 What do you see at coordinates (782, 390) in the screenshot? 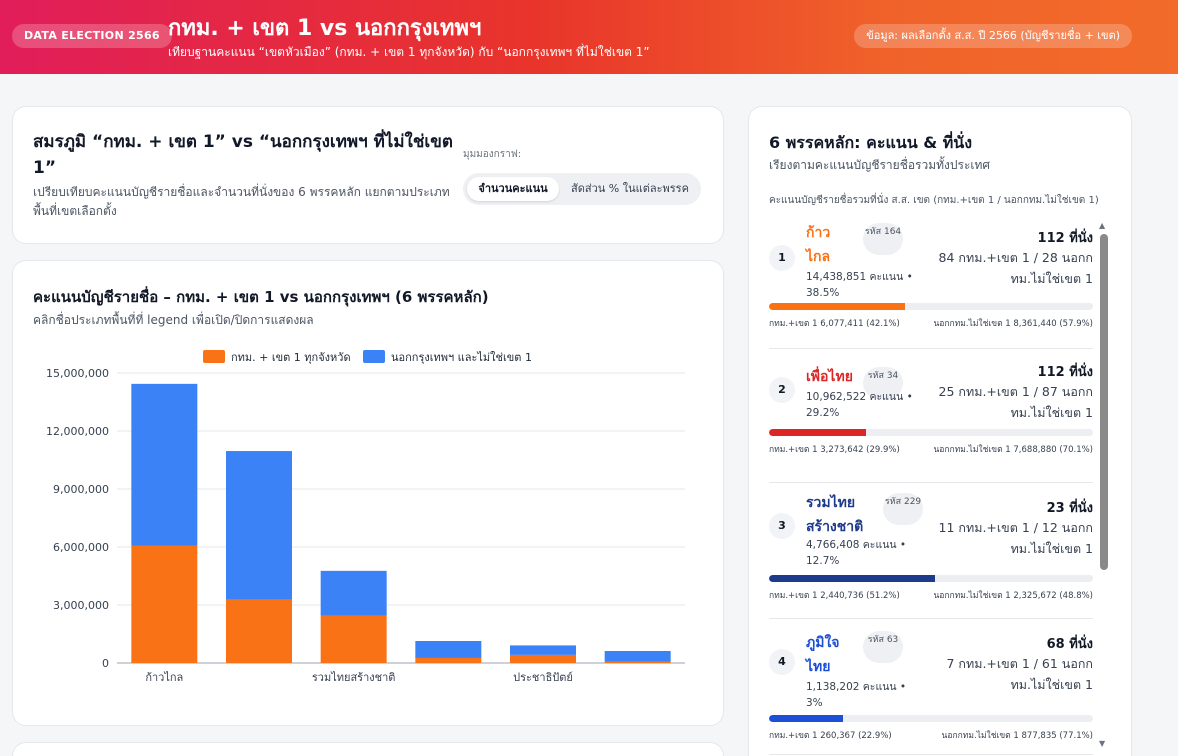
I see `rank-badge: 2` at bounding box center [782, 390].